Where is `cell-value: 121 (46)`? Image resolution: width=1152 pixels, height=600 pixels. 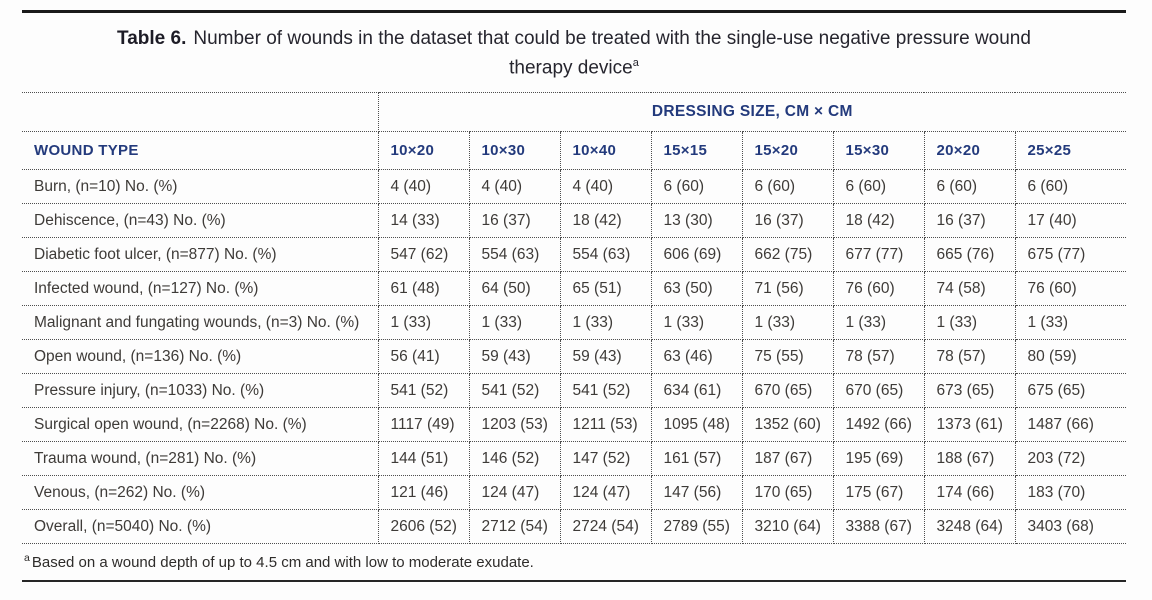 cell-value: 121 (46) is located at coordinates (423, 493).